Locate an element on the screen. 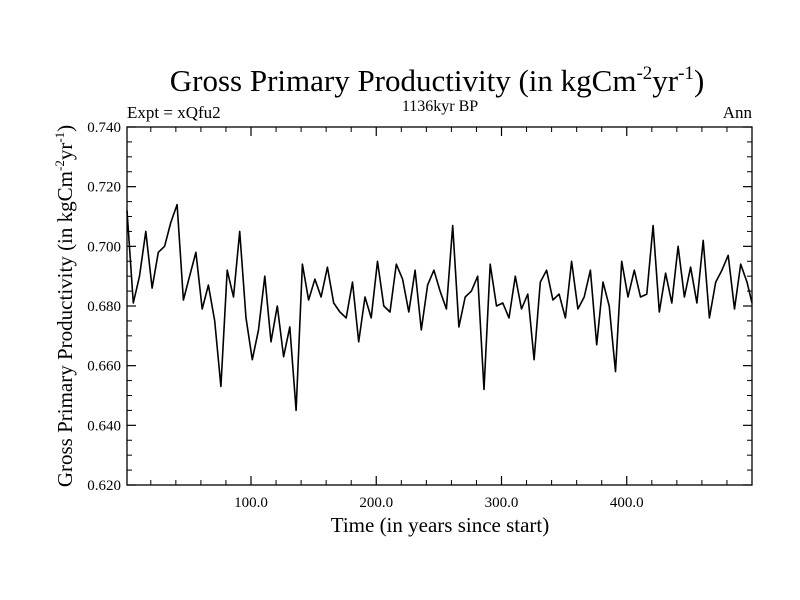 This screenshot has height=600, width=800. y-tick-label: 0.720 is located at coordinates (104, 188).